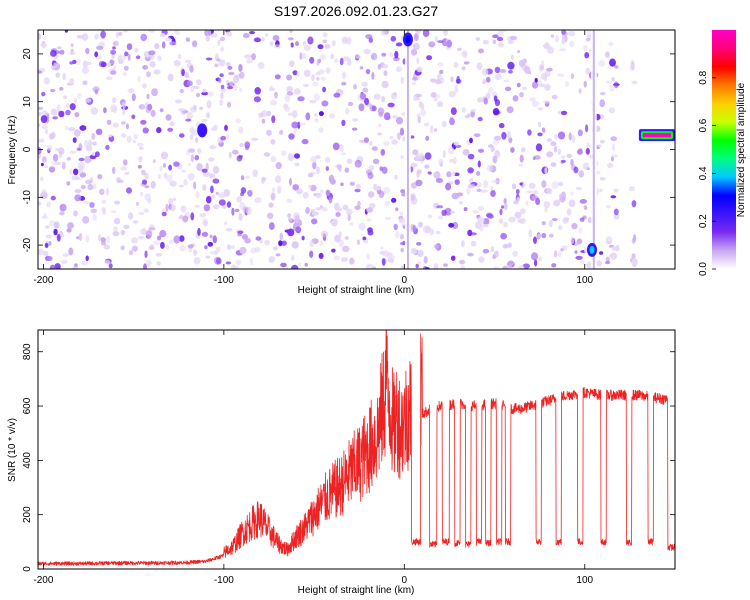  Describe the element at coordinates (27, 244) in the screenshot. I see `spectrogram-y-tick-label: -20` at that location.